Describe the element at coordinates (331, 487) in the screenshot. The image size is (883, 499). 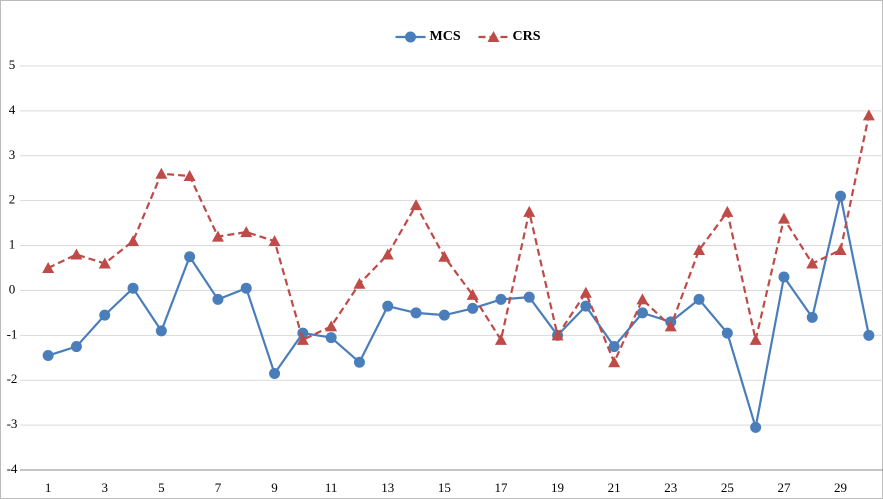
I see `x-tick-label: 11` at that location.